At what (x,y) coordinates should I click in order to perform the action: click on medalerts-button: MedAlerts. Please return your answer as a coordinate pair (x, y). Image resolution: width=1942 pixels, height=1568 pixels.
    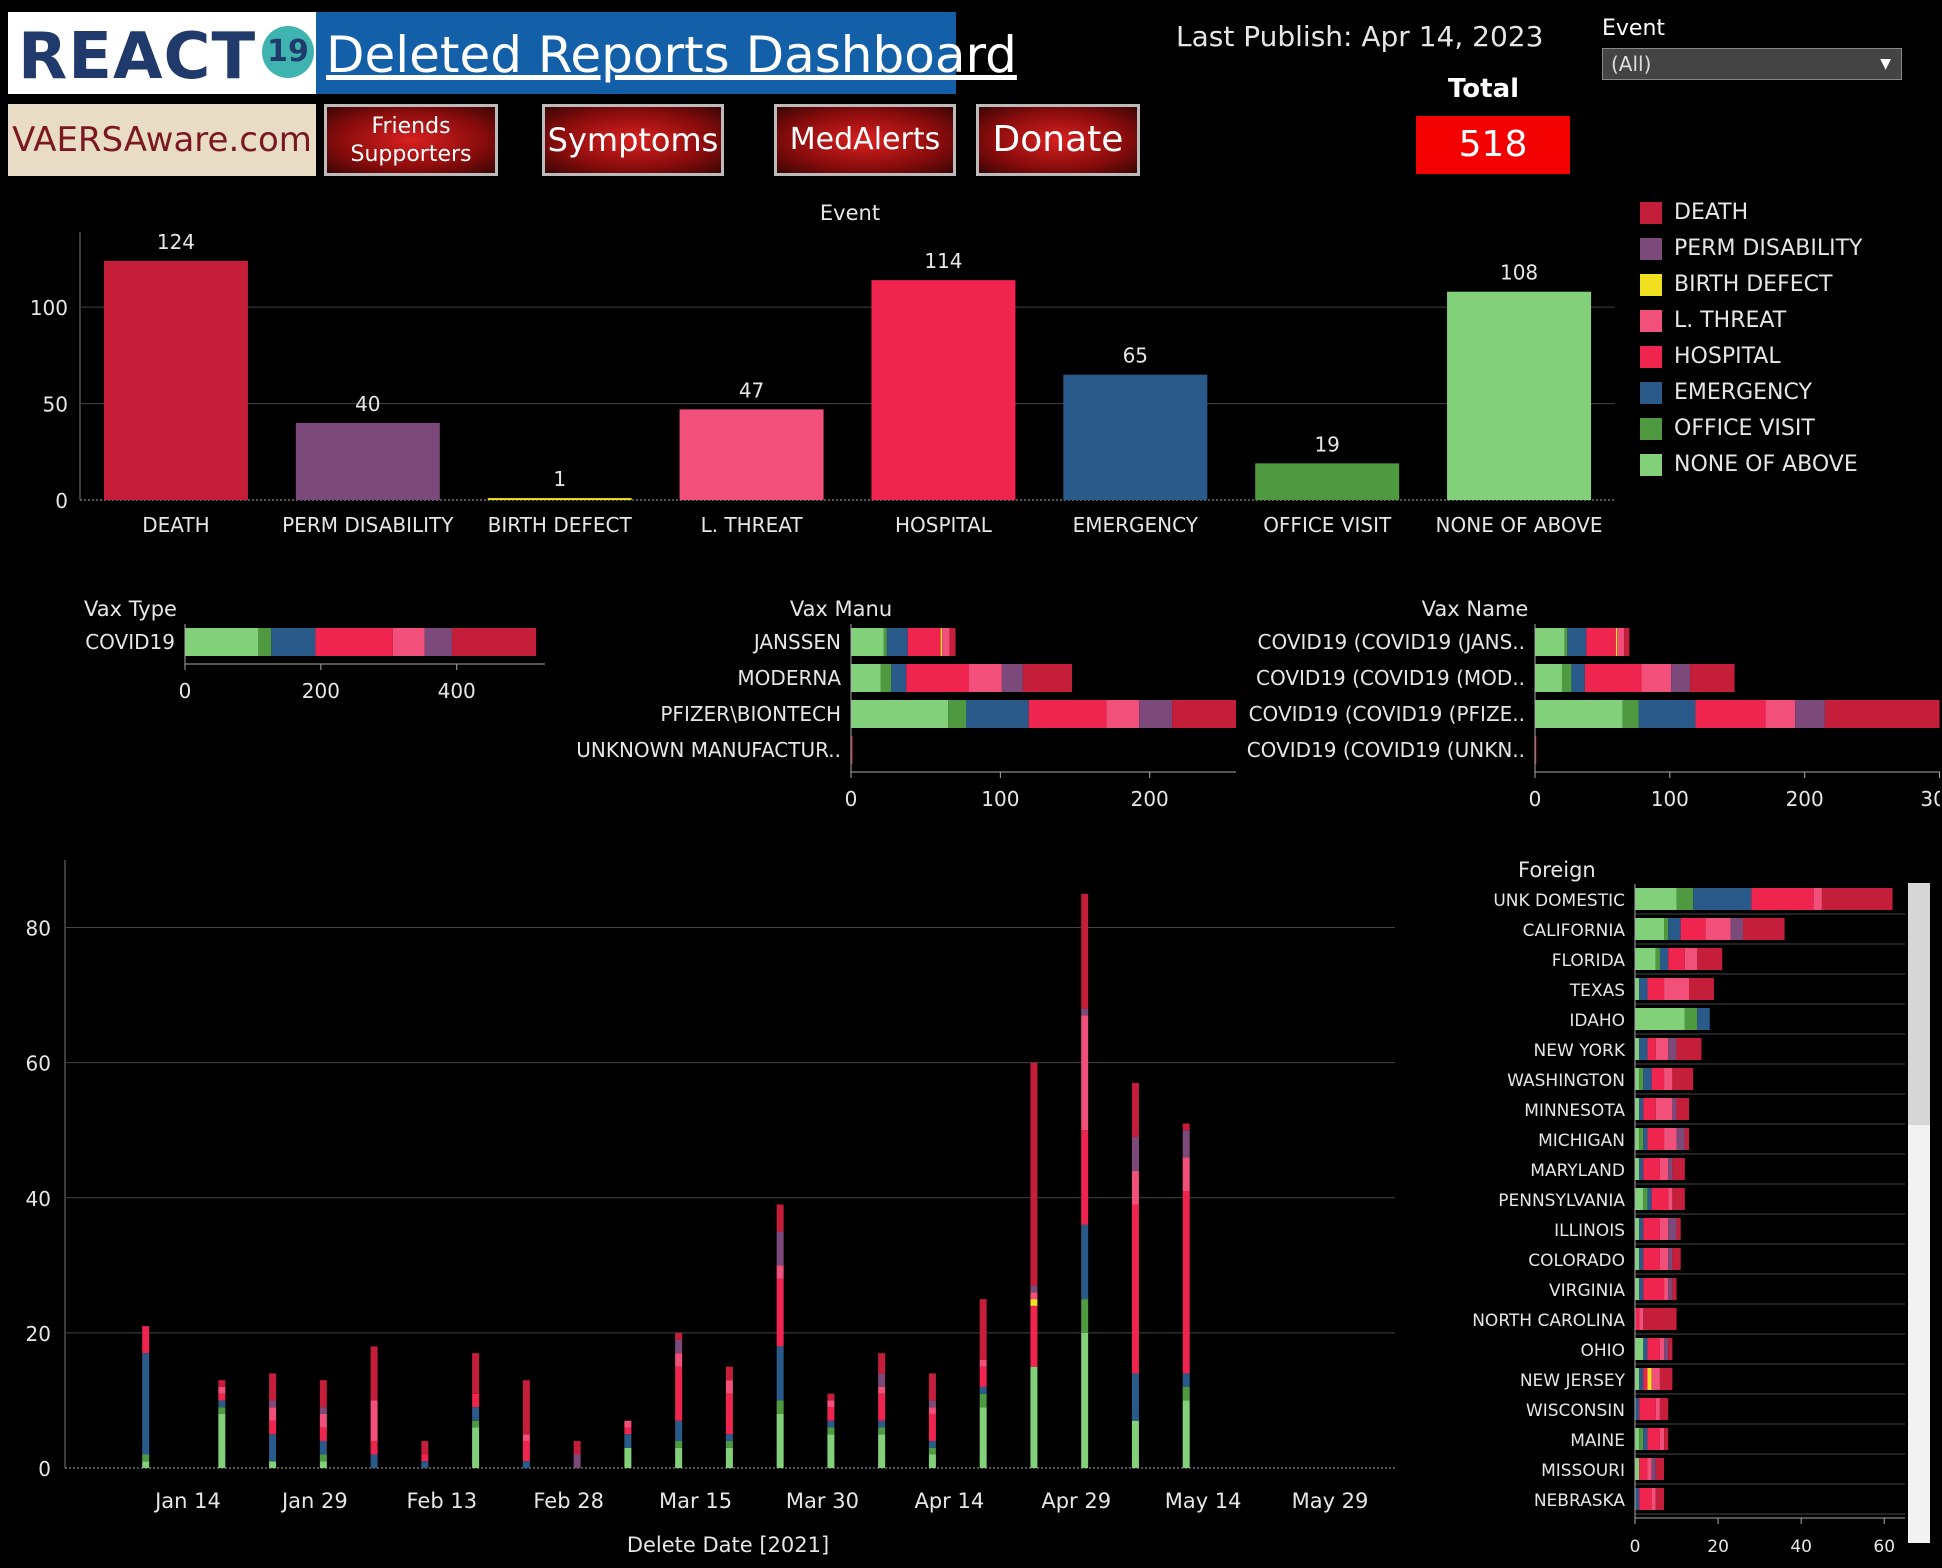
    Looking at the image, I should click on (865, 140).